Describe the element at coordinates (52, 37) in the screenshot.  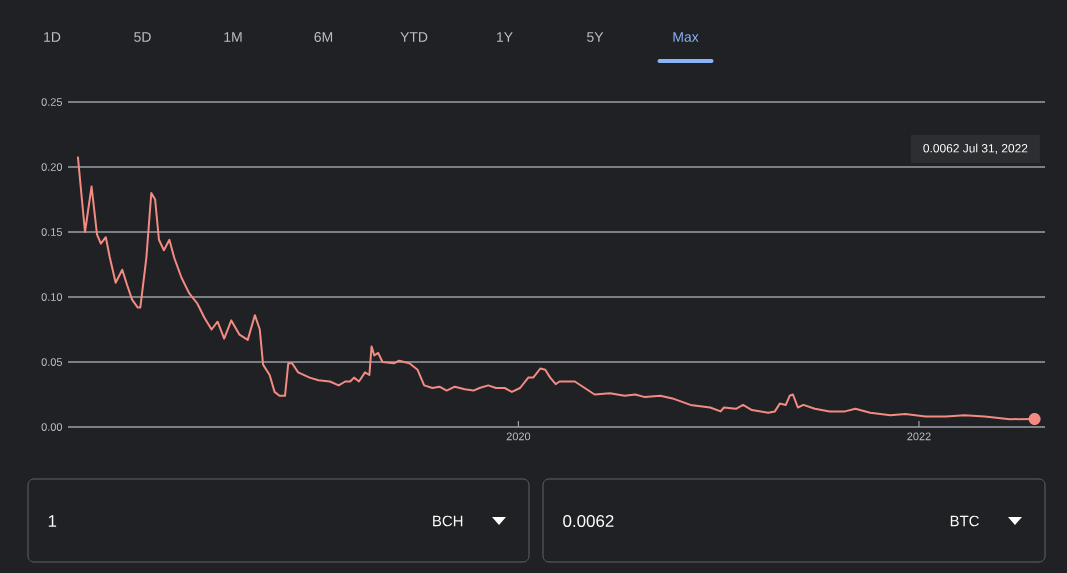
I see `text: 1D` at that location.